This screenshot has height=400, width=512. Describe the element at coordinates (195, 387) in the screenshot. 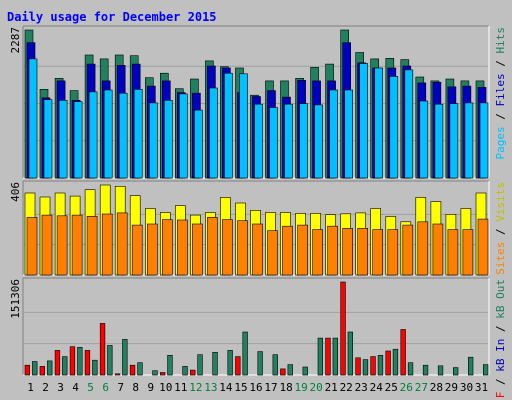

I see `x-tick-label-day-12: 12` at that location.